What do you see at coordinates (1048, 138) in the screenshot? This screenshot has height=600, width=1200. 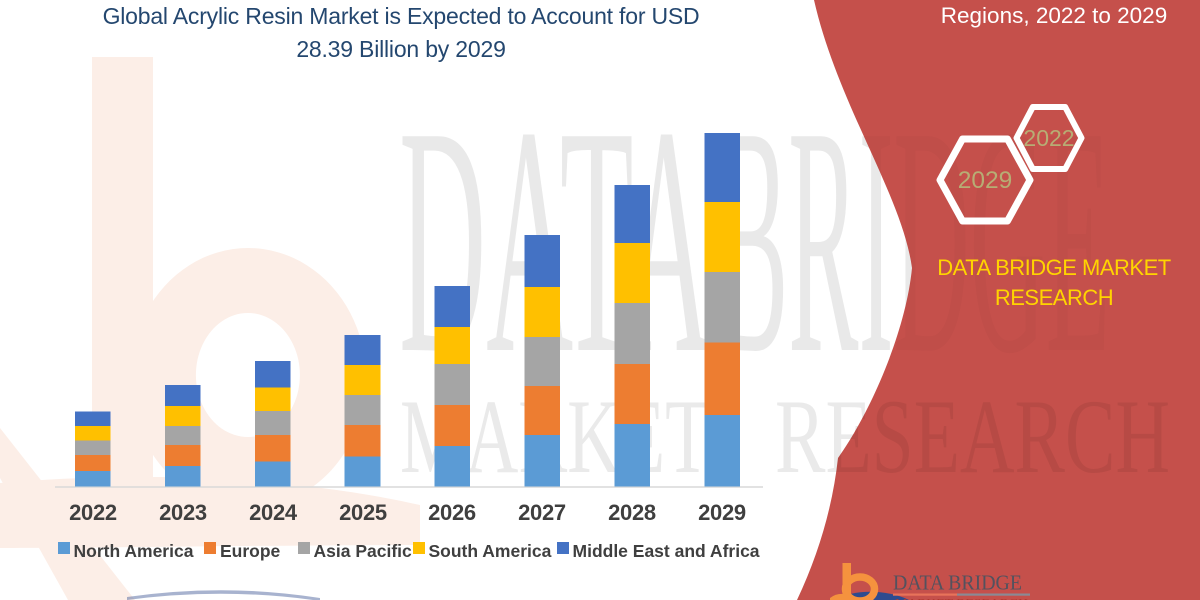 I see `svg-text: 2022` at bounding box center [1048, 138].